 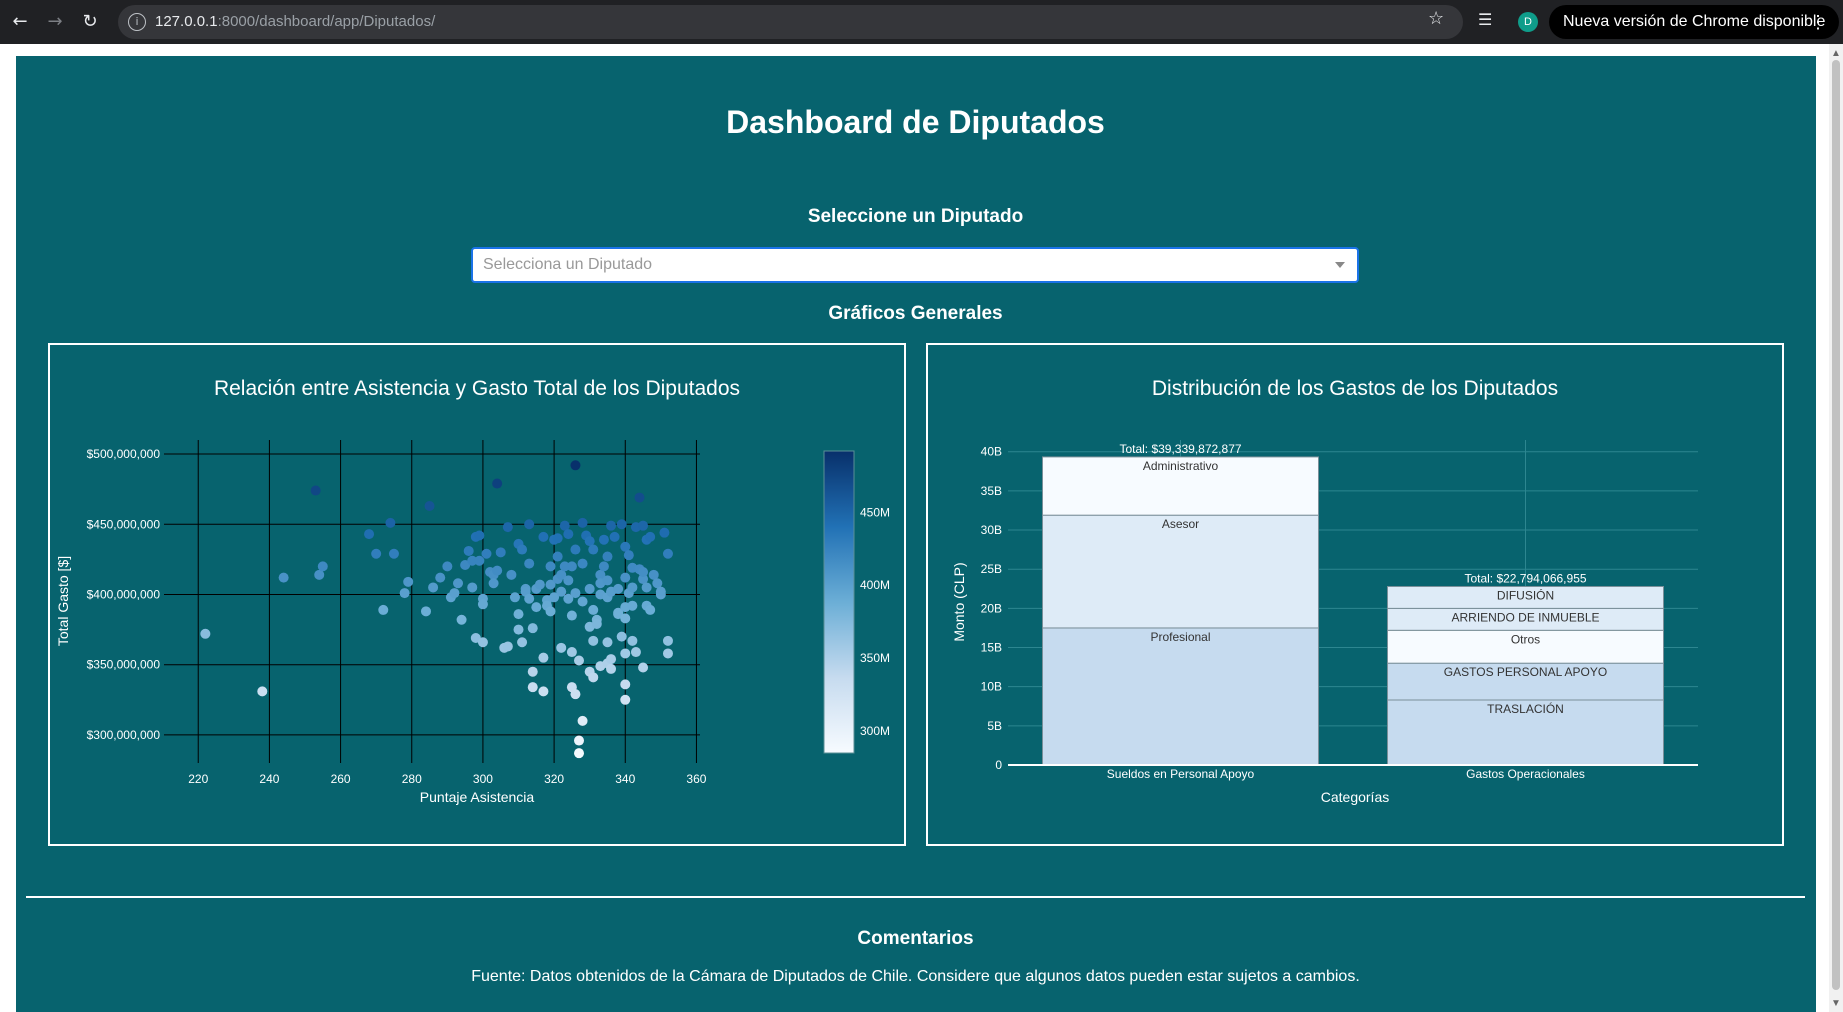 What do you see at coordinates (341, 779) in the screenshot?
I see `scatter-x-tick-label: 260` at bounding box center [341, 779].